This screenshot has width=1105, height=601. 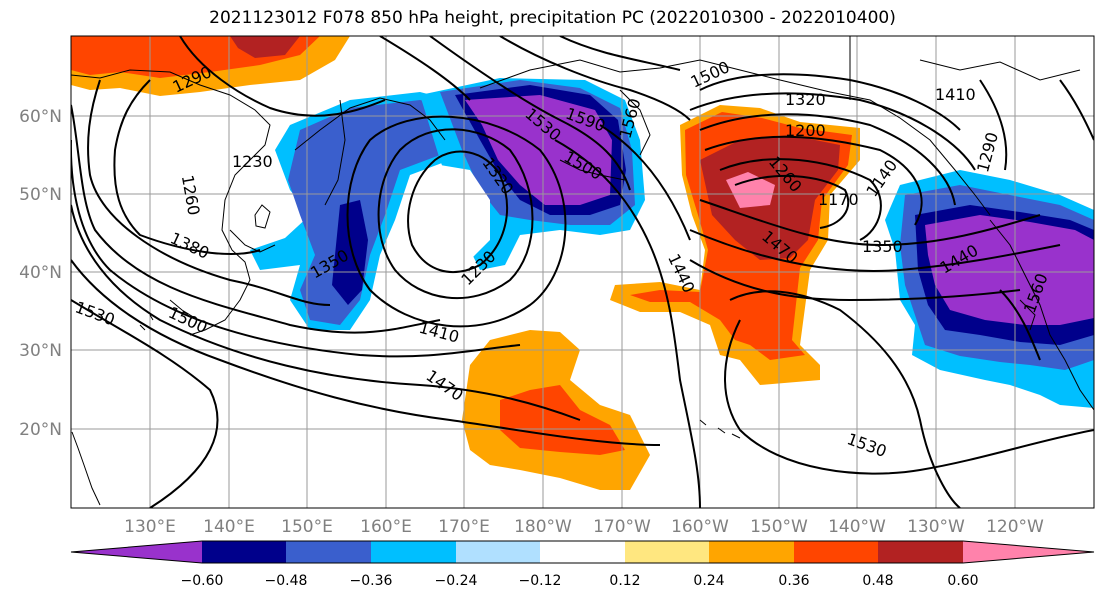 What do you see at coordinates (805, 99) in the screenshot?
I see `contour-label: 1320` at bounding box center [805, 99].